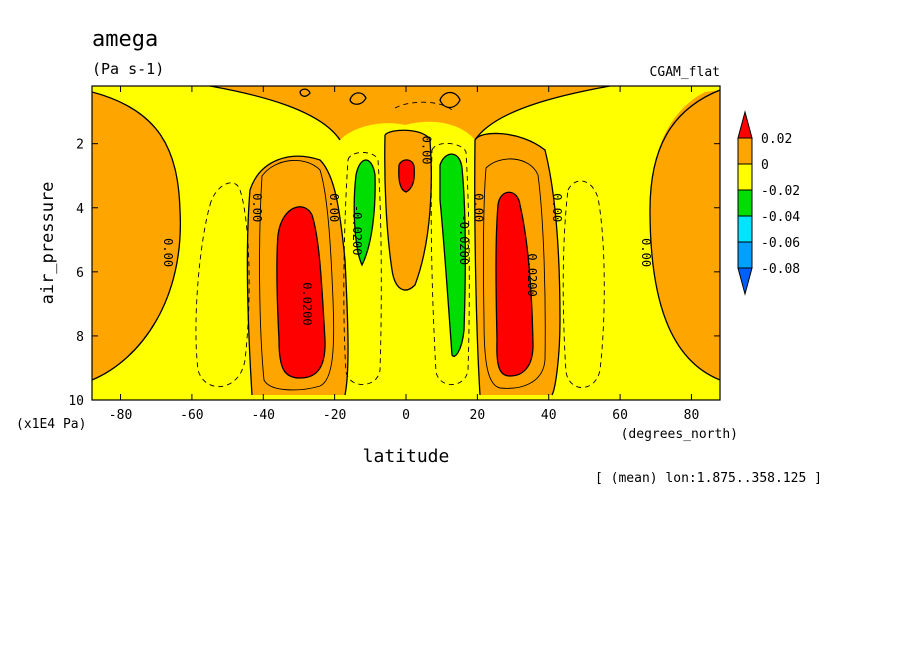  What do you see at coordinates (780, 243) in the screenshot?
I see `colorbar-label: -0.06` at bounding box center [780, 243].